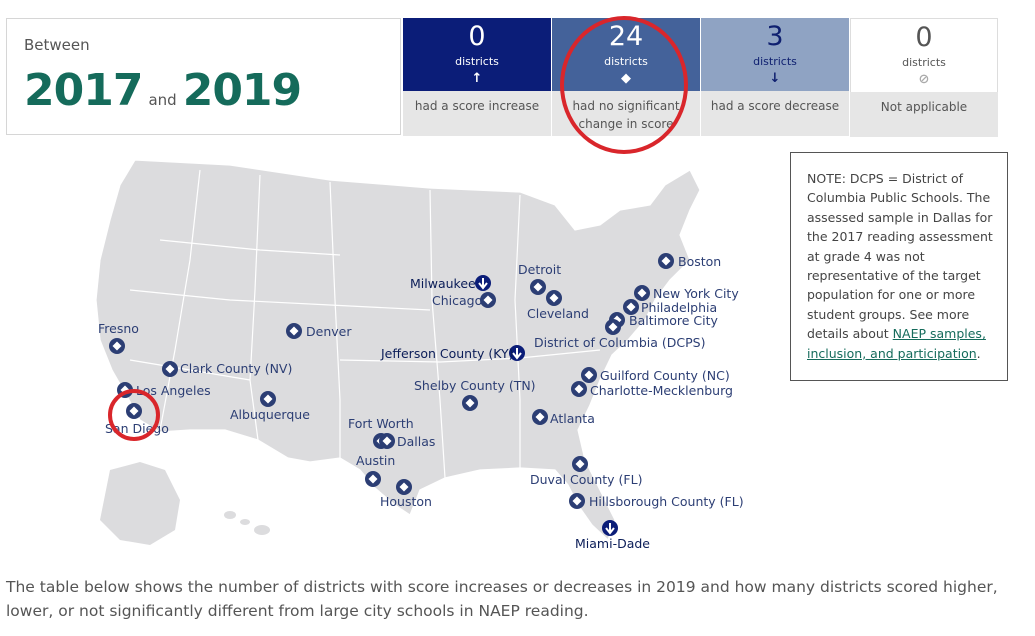 This screenshot has width=1035, height=636. I want to click on stat-caption: Not applicable, so click(924, 114).